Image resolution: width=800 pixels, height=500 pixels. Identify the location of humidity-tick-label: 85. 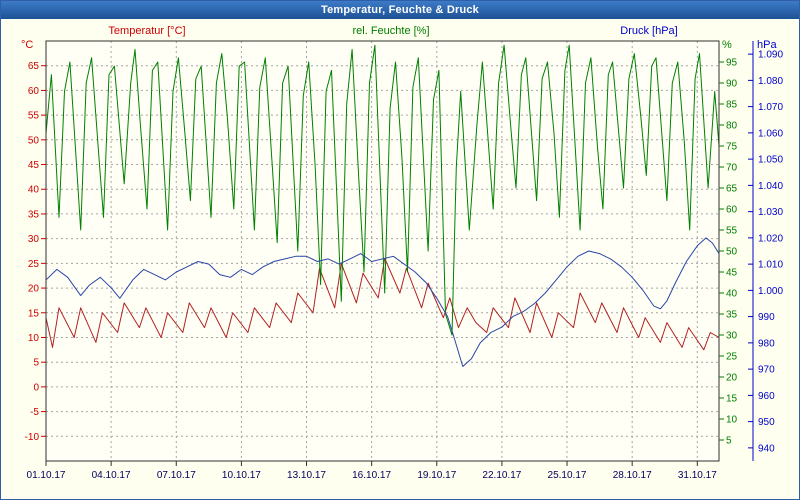
(732, 105).